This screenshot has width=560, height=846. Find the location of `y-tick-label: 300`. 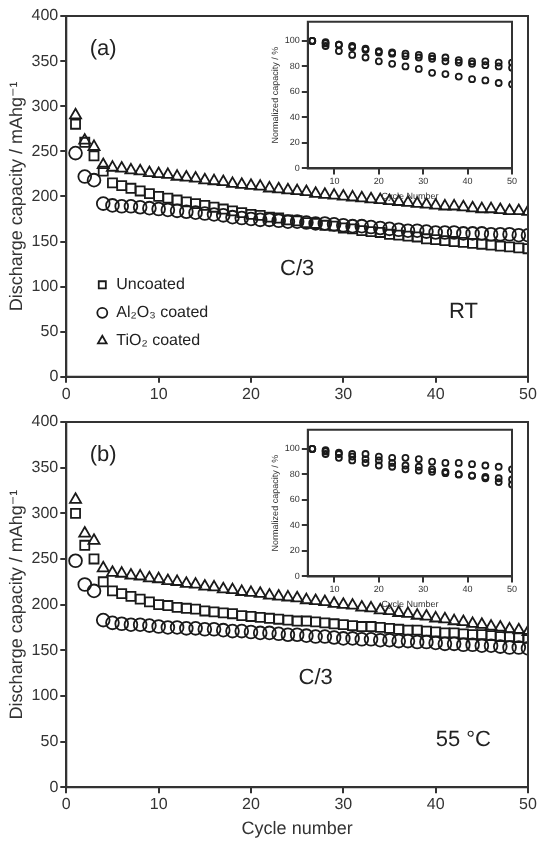

y-tick-label: 300 is located at coordinates (45, 105).